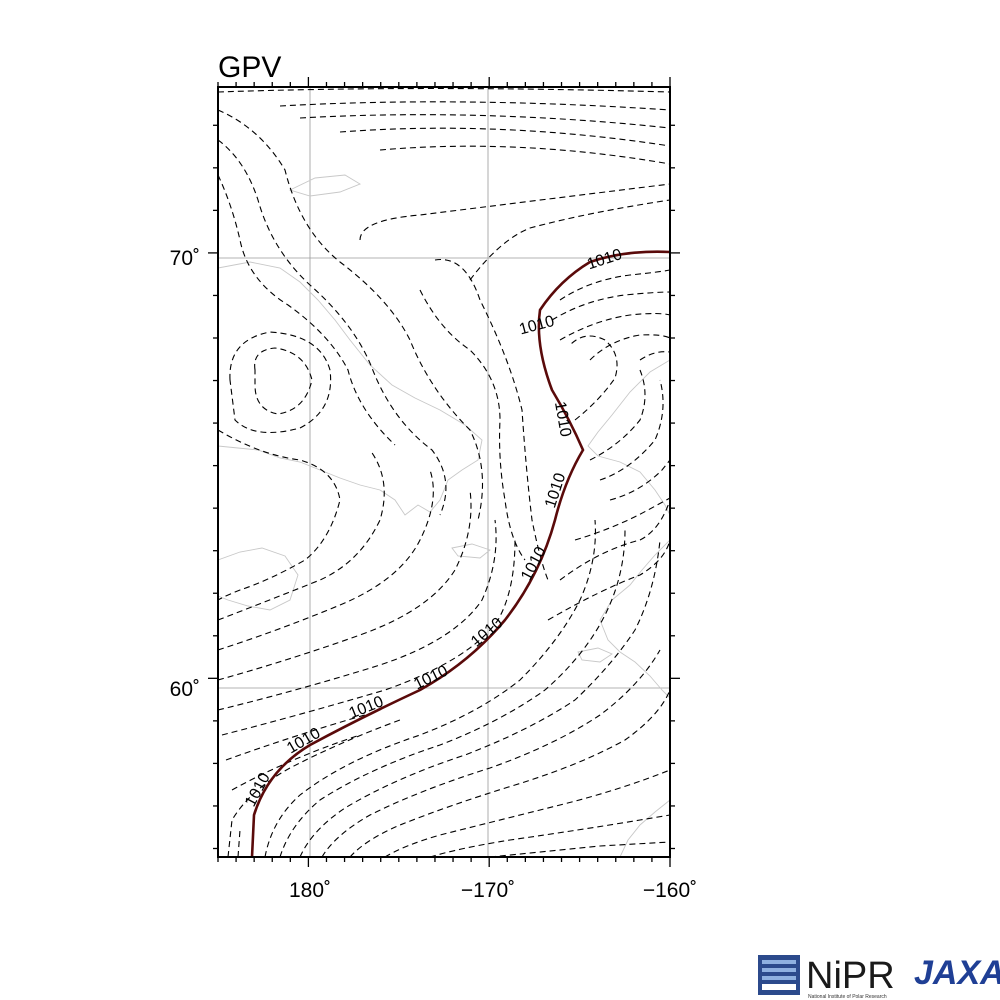  I want to click on map-title: GPV, so click(249, 67).